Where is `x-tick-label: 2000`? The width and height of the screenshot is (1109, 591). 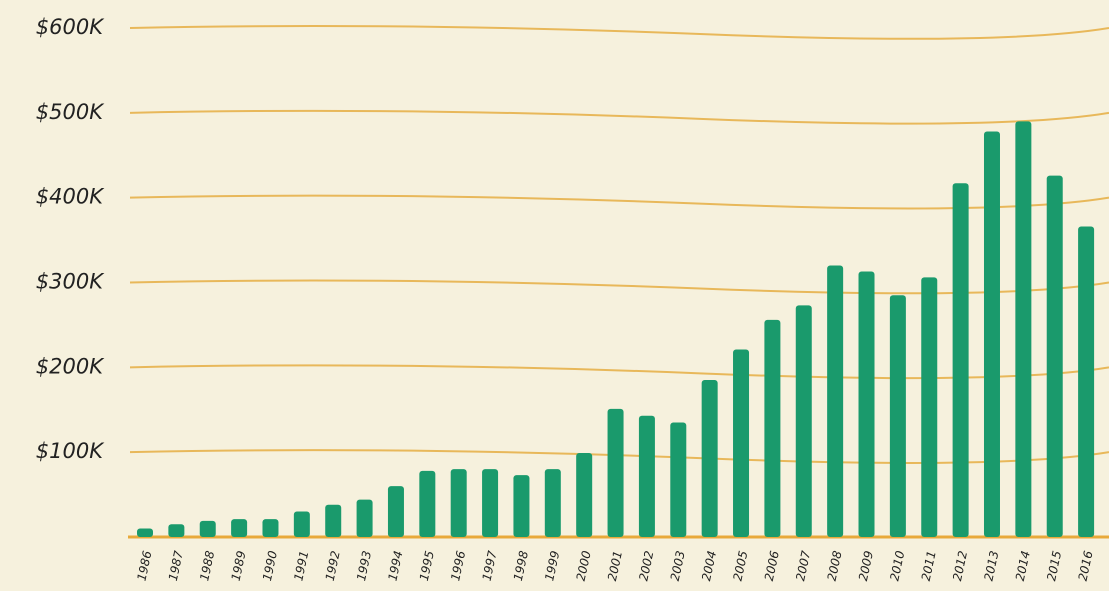
x-tick-label: 2000 is located at coordinates (584, 565).